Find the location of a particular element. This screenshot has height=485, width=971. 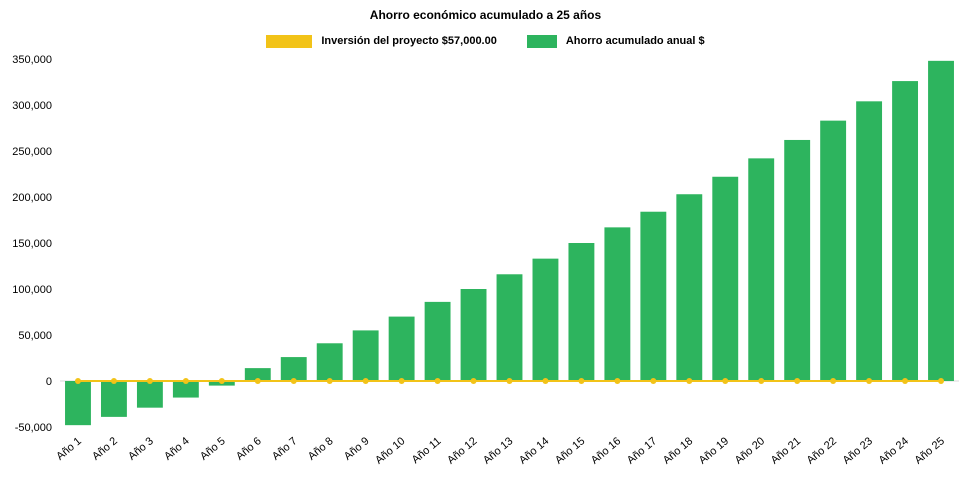

bar-año-6 is located at coordinates (257, 374).